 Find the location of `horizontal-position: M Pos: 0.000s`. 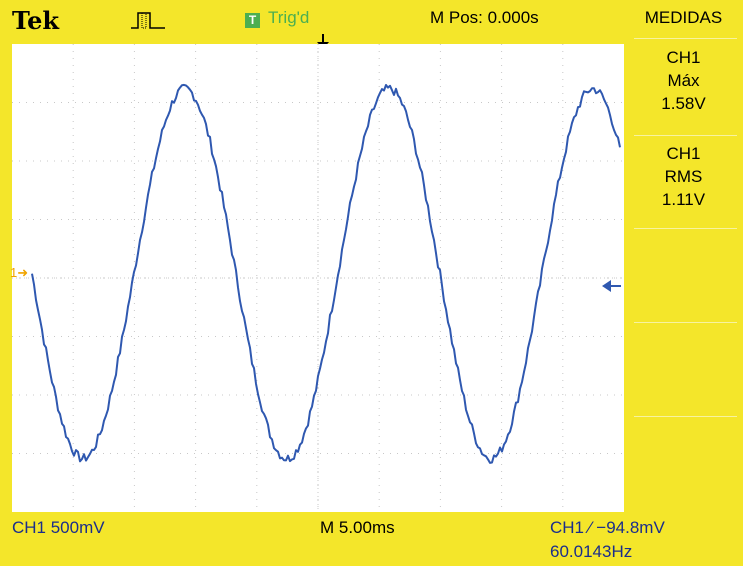

horizontal-position: M Pos: 0.000s is located at coordinates (484, 18).